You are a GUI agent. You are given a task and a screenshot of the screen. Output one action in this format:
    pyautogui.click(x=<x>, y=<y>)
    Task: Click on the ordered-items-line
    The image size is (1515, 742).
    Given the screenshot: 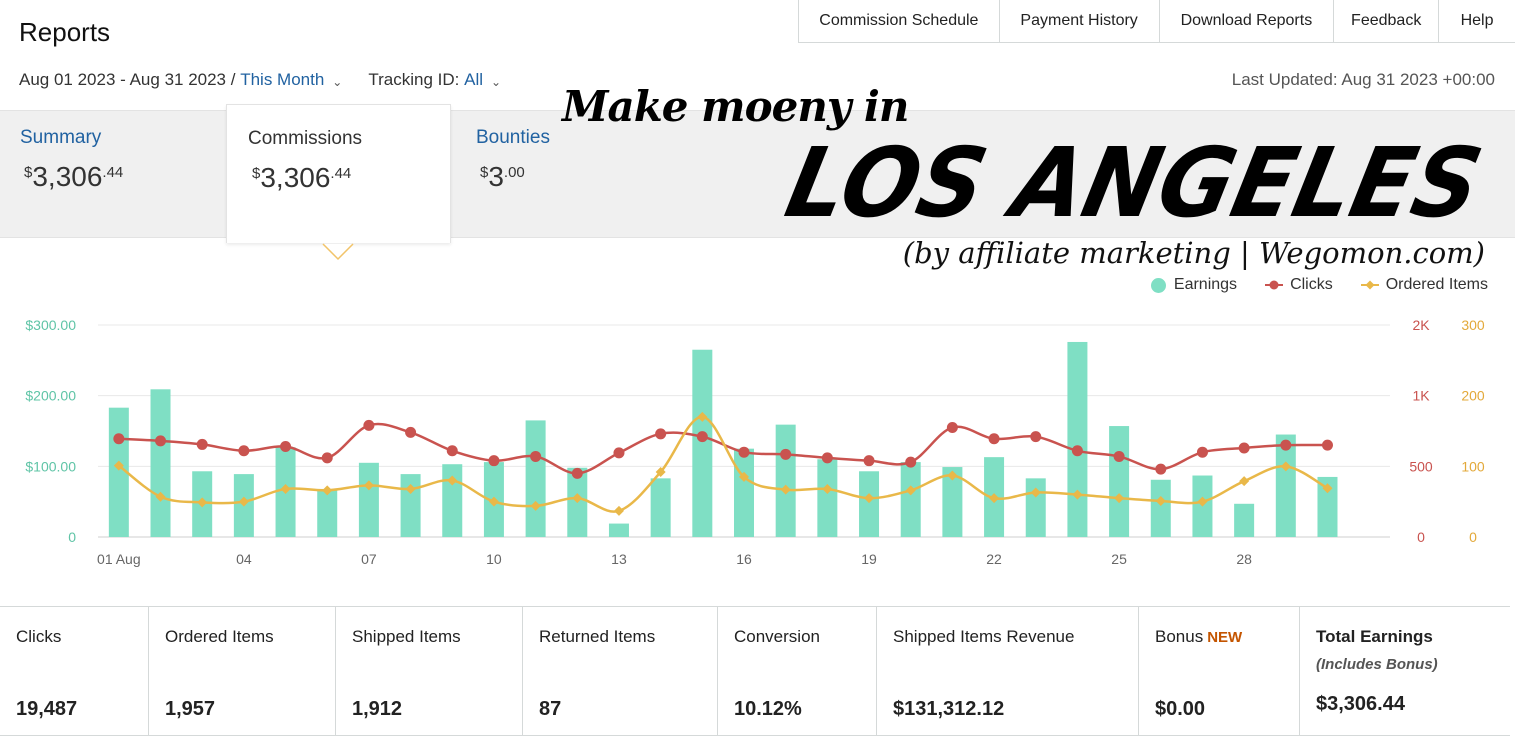 What is the action you would take?
    pyautogui.click(x=723, y=464)
    